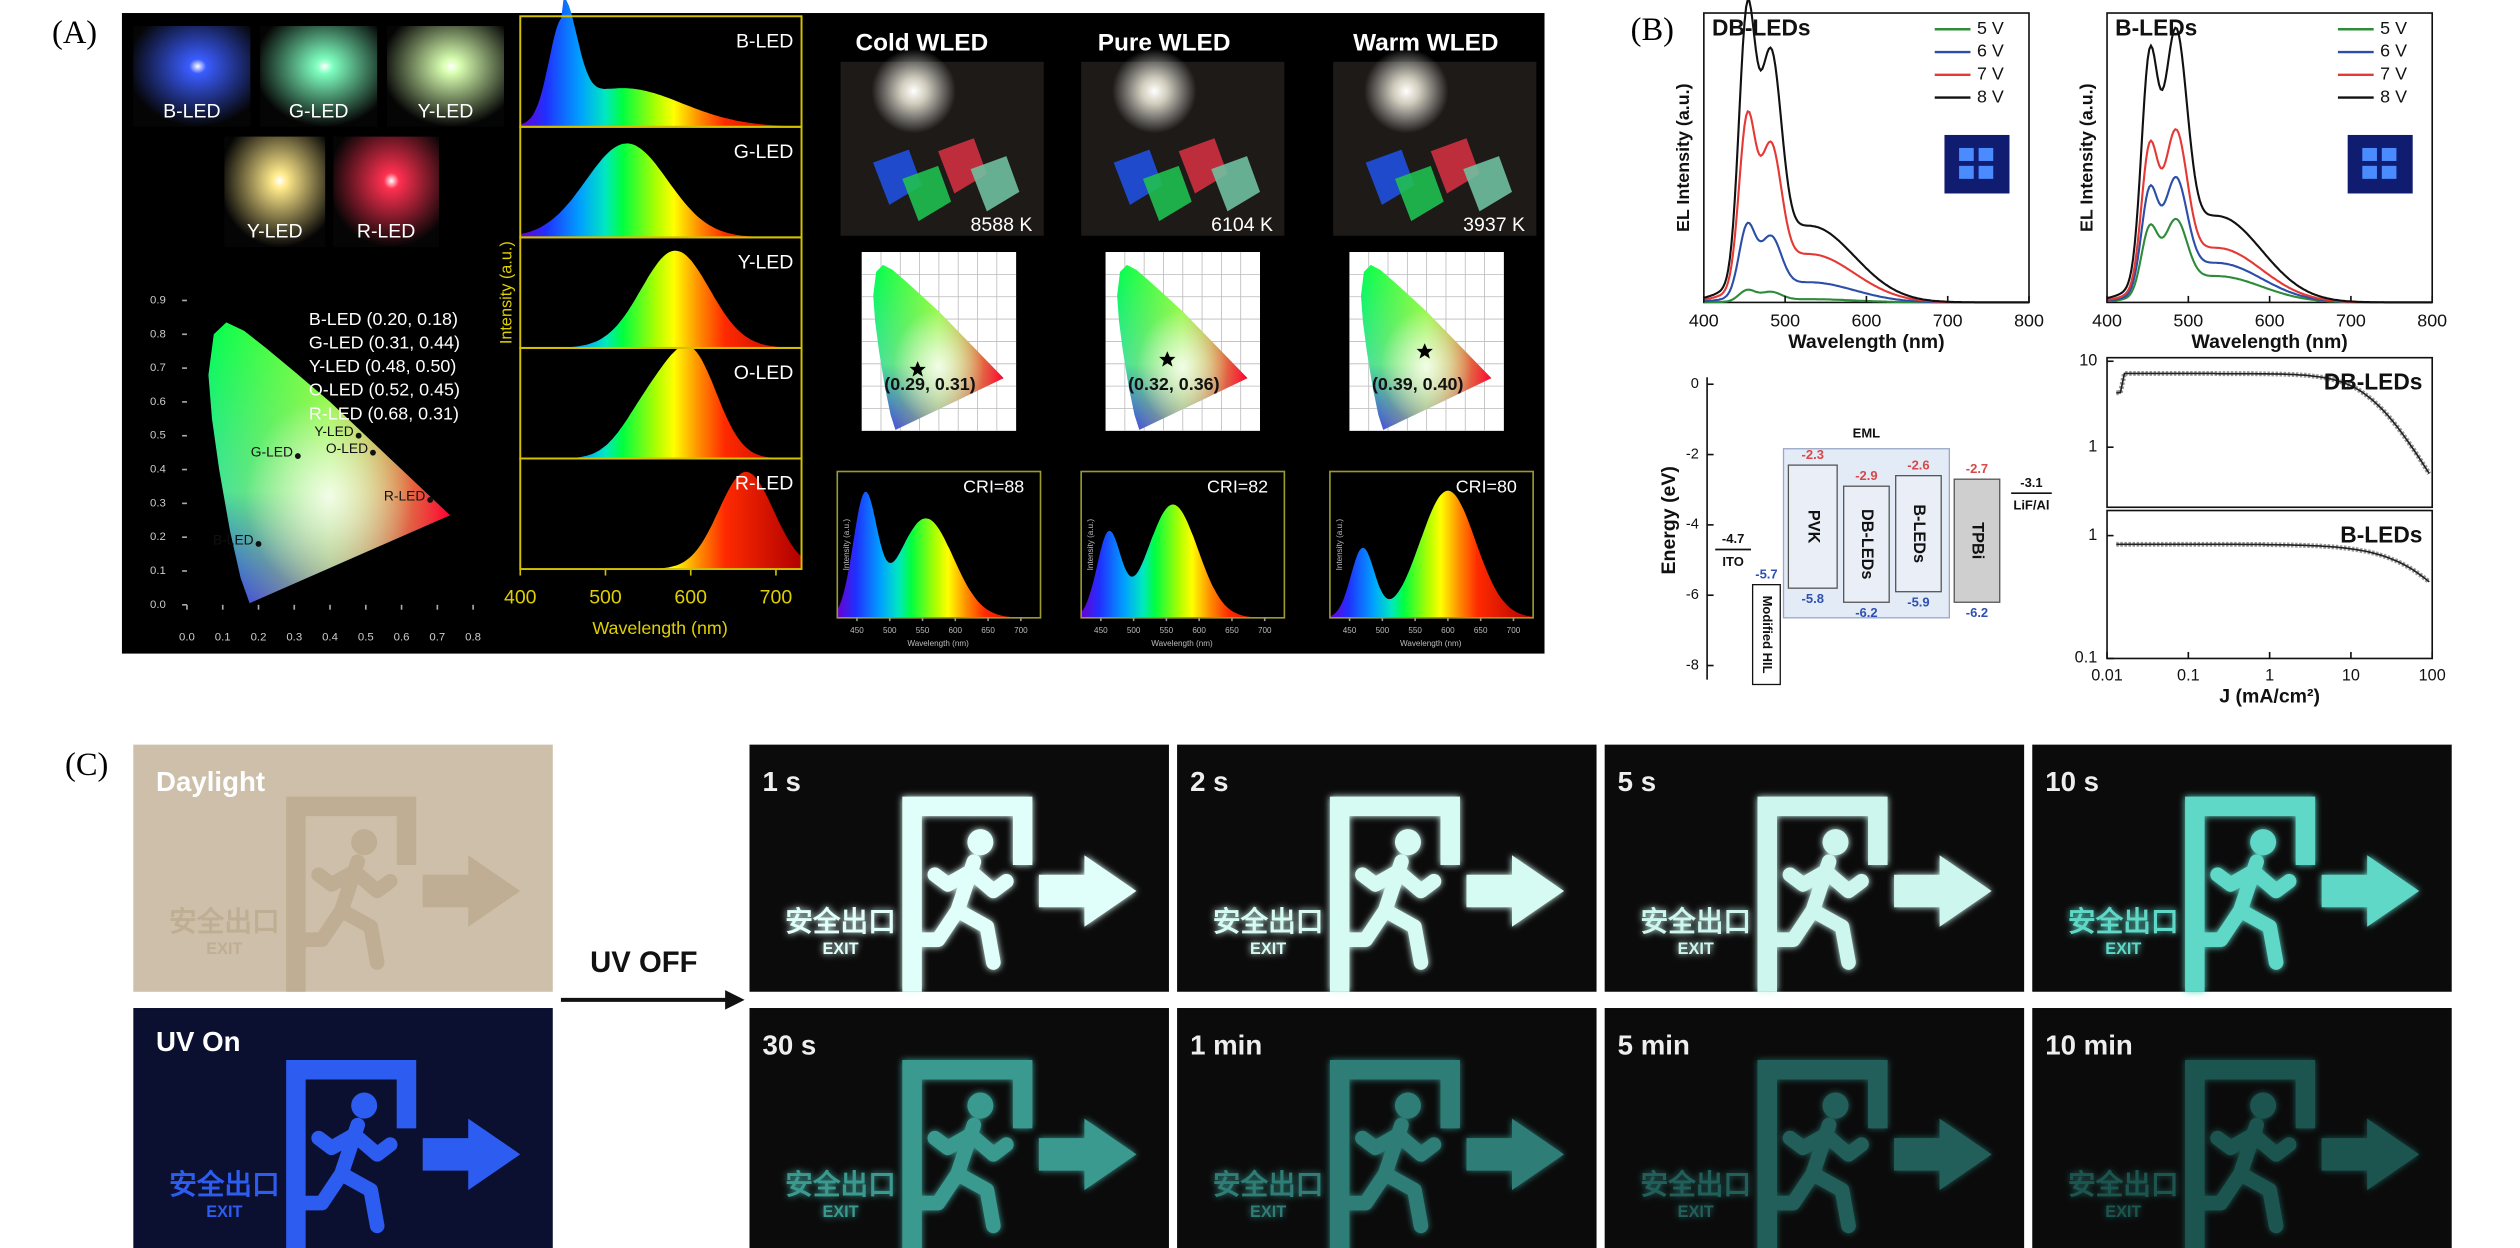  What do you see at coordinates (1866, 475) in the screenshot?
I see `lumo-value: -2.9` at bounding box center [1866, 475].